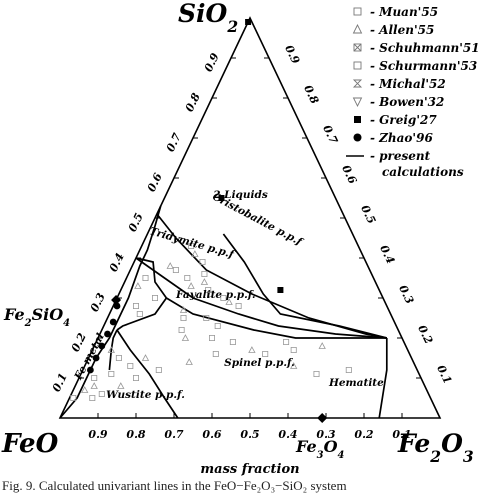 The width and height of the screenshot is (500, 497). What do you see at coordinates (383, 378) in the screenshot?
I see `line-hematite-spinel` at bounding box center [383, 378].